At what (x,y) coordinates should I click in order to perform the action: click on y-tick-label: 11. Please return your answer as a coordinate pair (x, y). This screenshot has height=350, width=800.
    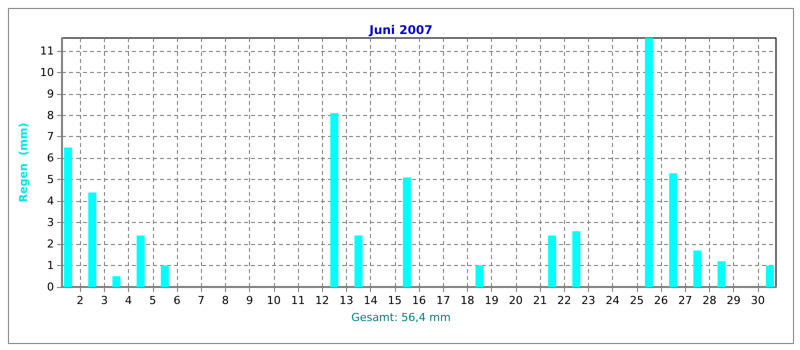
    Looking at the image, I should click on (47, 51).